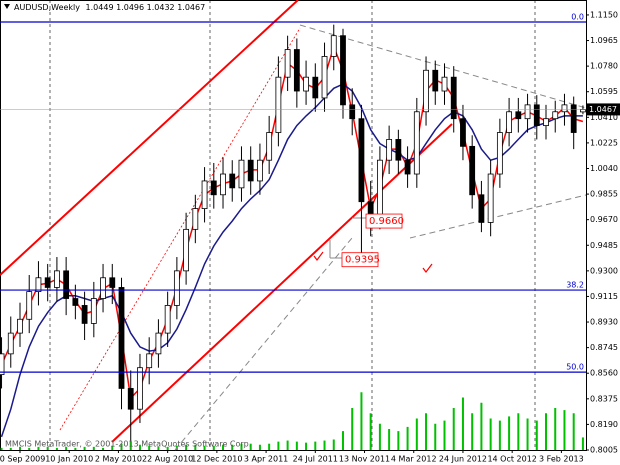 Image resolution: width=620 pixels, height=465 pixels. Describe the element at coordinates (161, 7) in the screenshot. I see `last-low: 1.0432` at that location.